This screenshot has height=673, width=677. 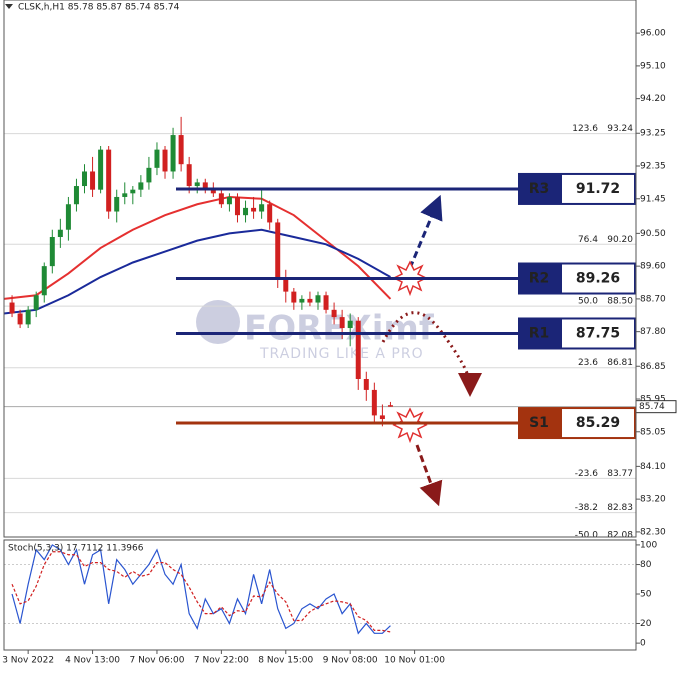 What do you see at coordinates (221, 661) in the screenshot?
I see `x-tick-label: 7 Nov 22:00` at bounding box center [221, 661].